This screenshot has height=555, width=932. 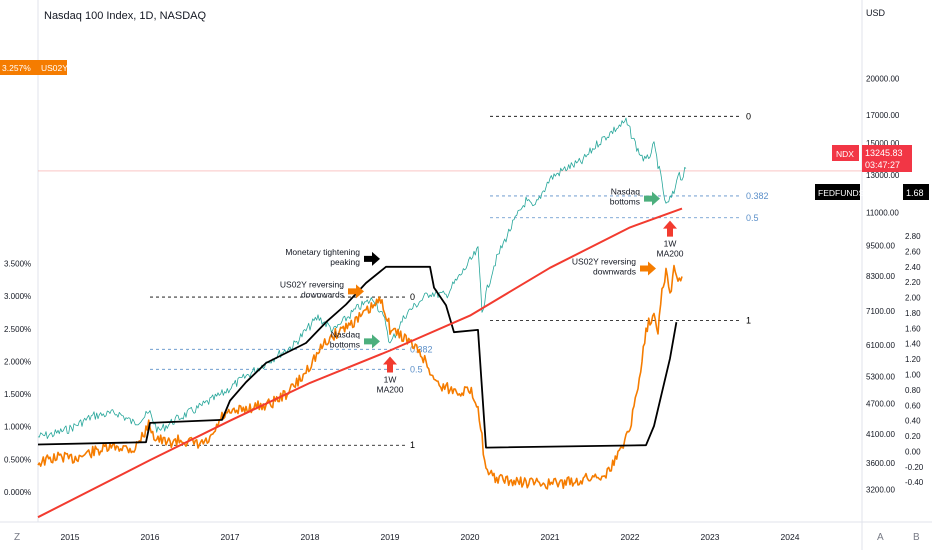 What do you see at coordinates (16, 68) in the screenshot?
I see `us02y-badge-value: 3.257%` at bounding box center [16, 68].